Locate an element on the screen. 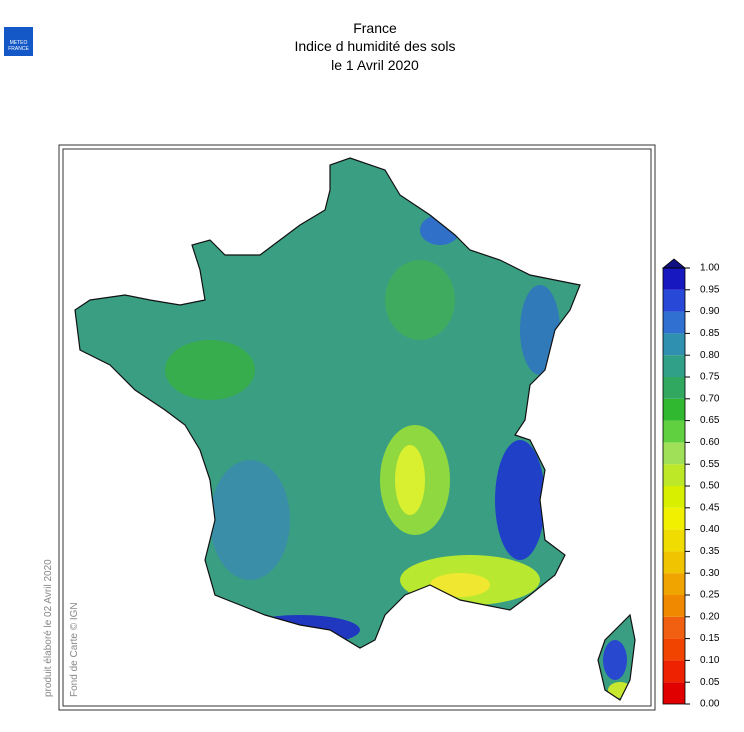  title: le 1 Avril 2020 is located at coordinates (375, 65).